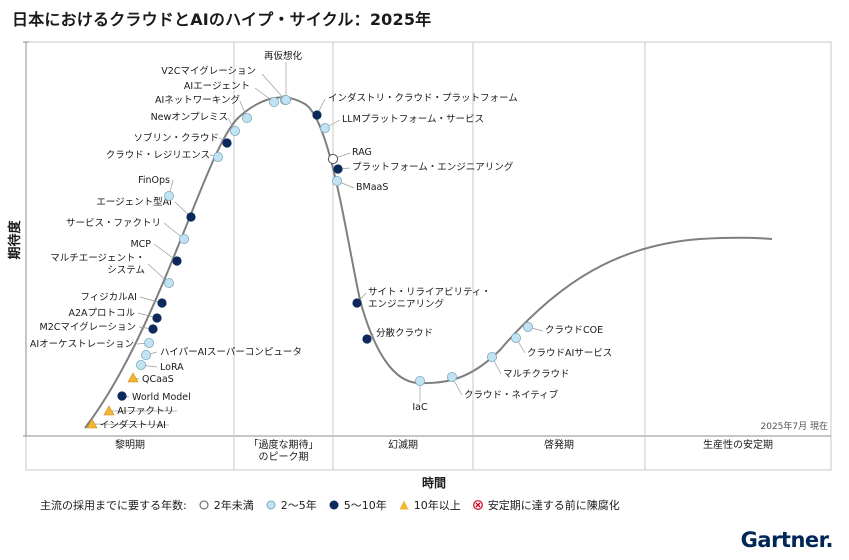 Image resolution: width=849 pixels, height=560 pixels. I want to click on item-label: MCP, so click(140, 244).